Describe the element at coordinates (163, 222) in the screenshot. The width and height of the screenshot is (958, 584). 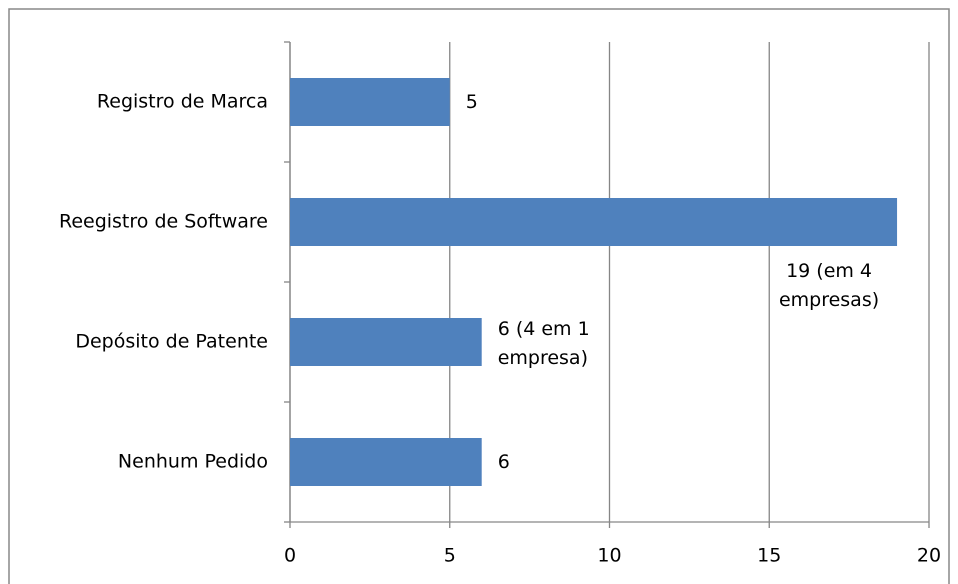
I see `y-tick-label: Reegistro de Software` at that location.